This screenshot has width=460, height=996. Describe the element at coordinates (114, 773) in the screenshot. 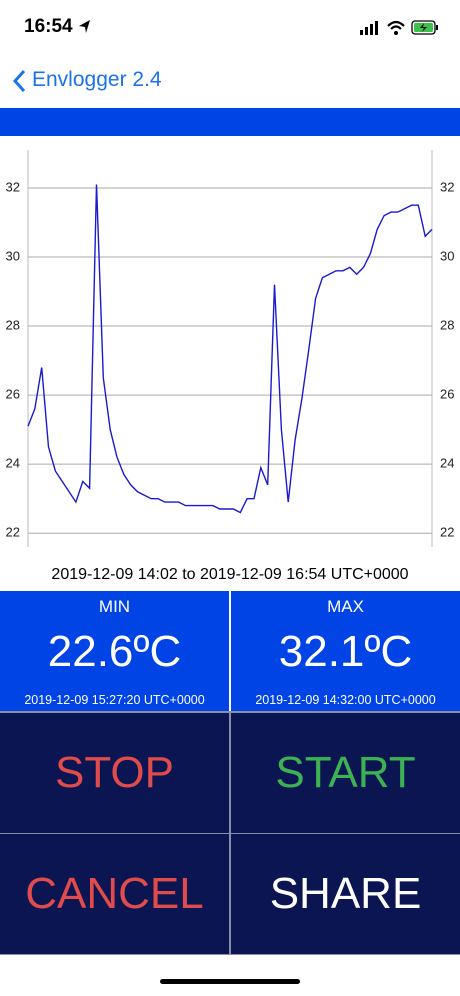

I see `stop-button: STOP` at that location.